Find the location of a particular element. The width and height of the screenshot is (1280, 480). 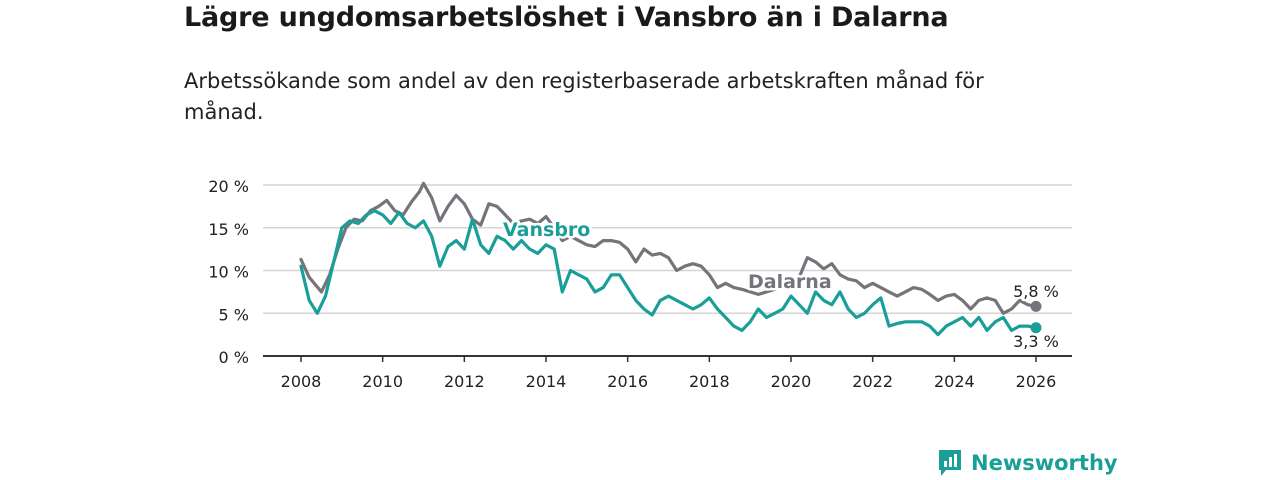

x-axis: 2008 2010 2012 2014 2016 2018 2020 2022 2024 2026 is located at coordinates (667, 373).